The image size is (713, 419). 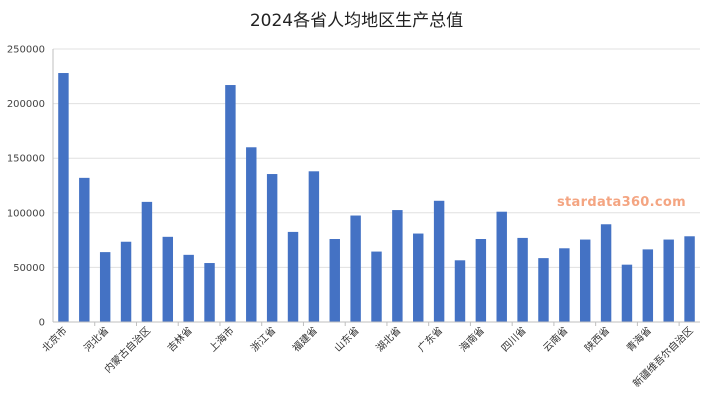 What do you see at coordinates (26, 50) in the screenshot?
I see `y-tick-label: 250000` at bounding box center [26, 50].